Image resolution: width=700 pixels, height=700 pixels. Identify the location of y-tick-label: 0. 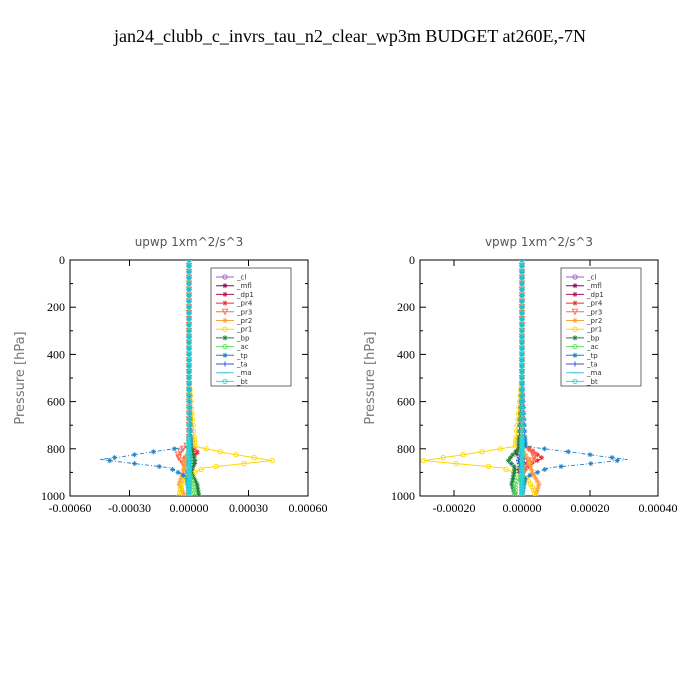
(62, 260).